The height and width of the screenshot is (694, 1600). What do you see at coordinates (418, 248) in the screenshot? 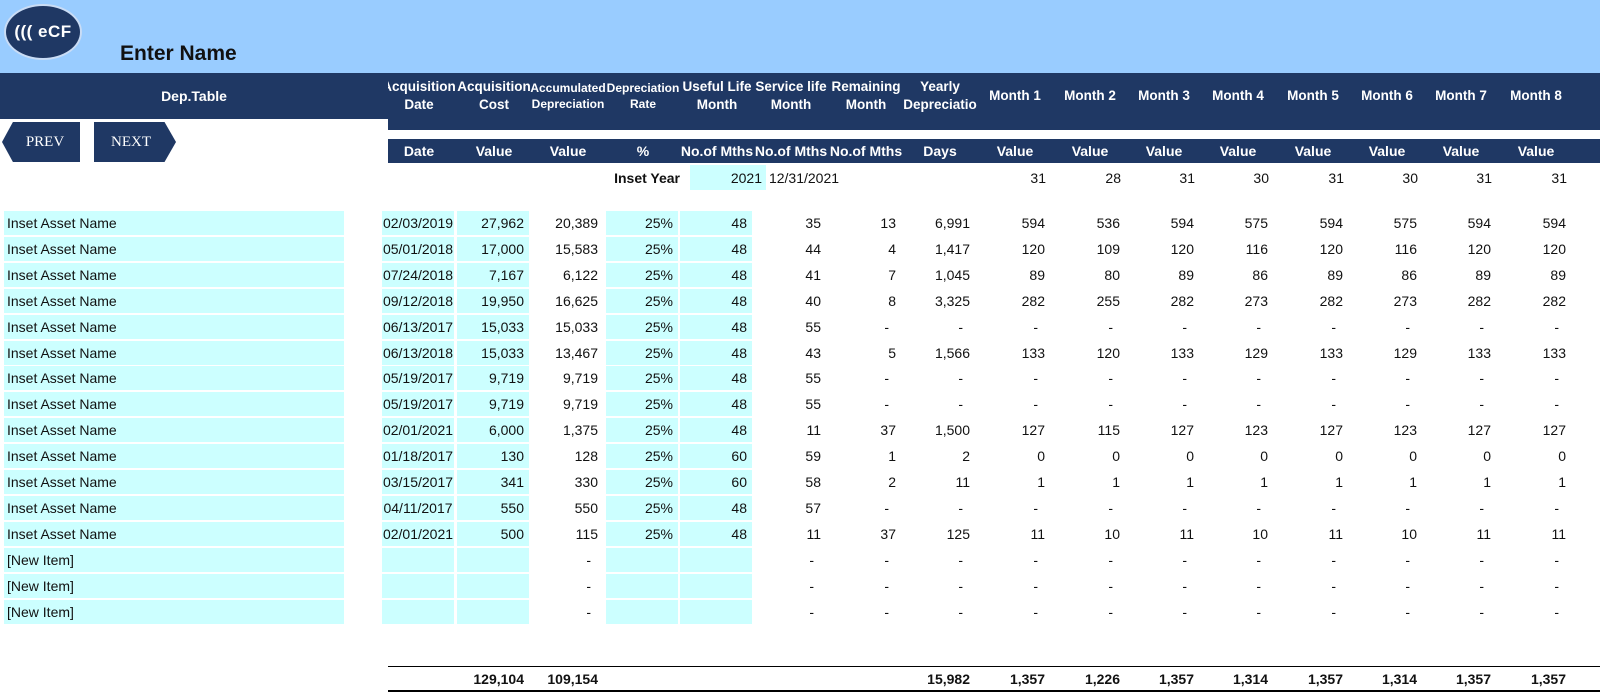
I see `acquisition-date-input: 05/01/2018` at bounding box center [418, 248].